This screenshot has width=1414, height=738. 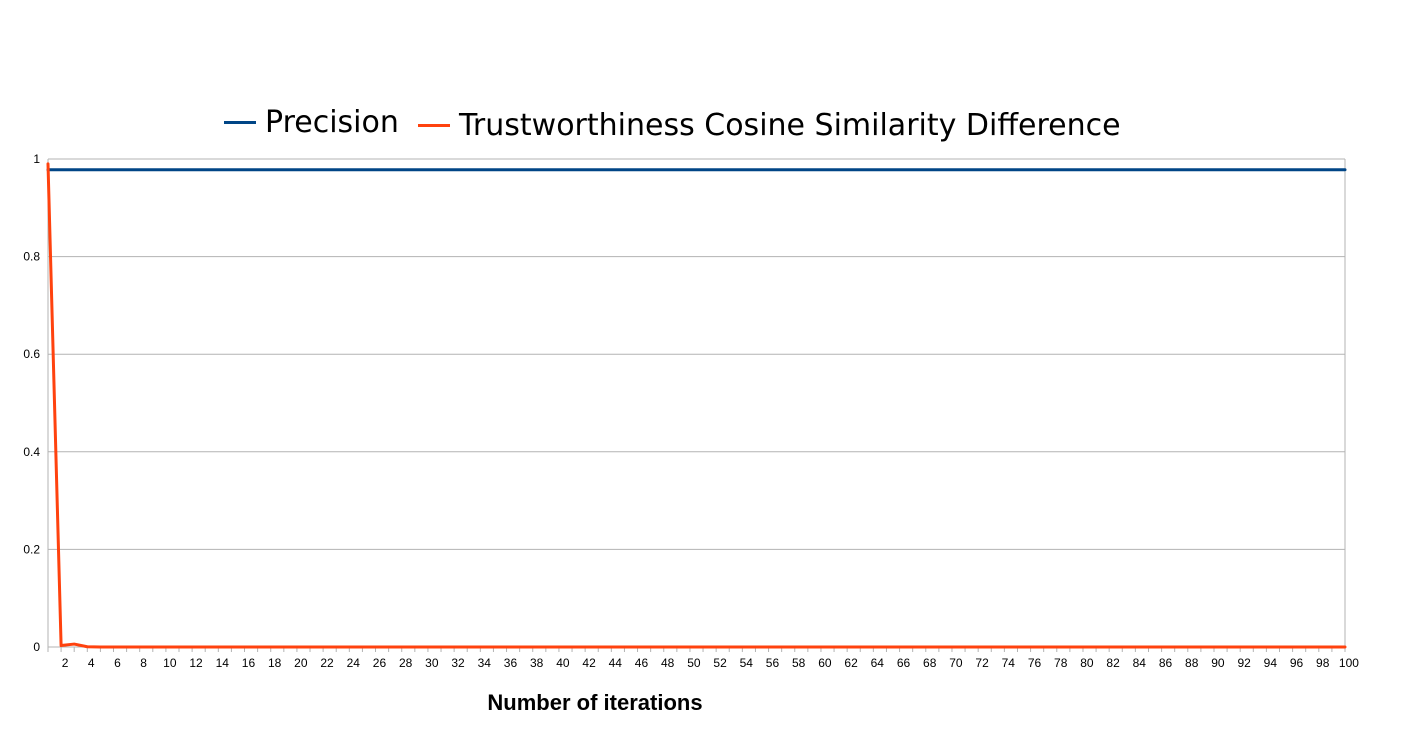 What do you see at coordinates (327, 663) in the screenshot?
I see `x-tick-label: 22` at bounding box center [327, 663].